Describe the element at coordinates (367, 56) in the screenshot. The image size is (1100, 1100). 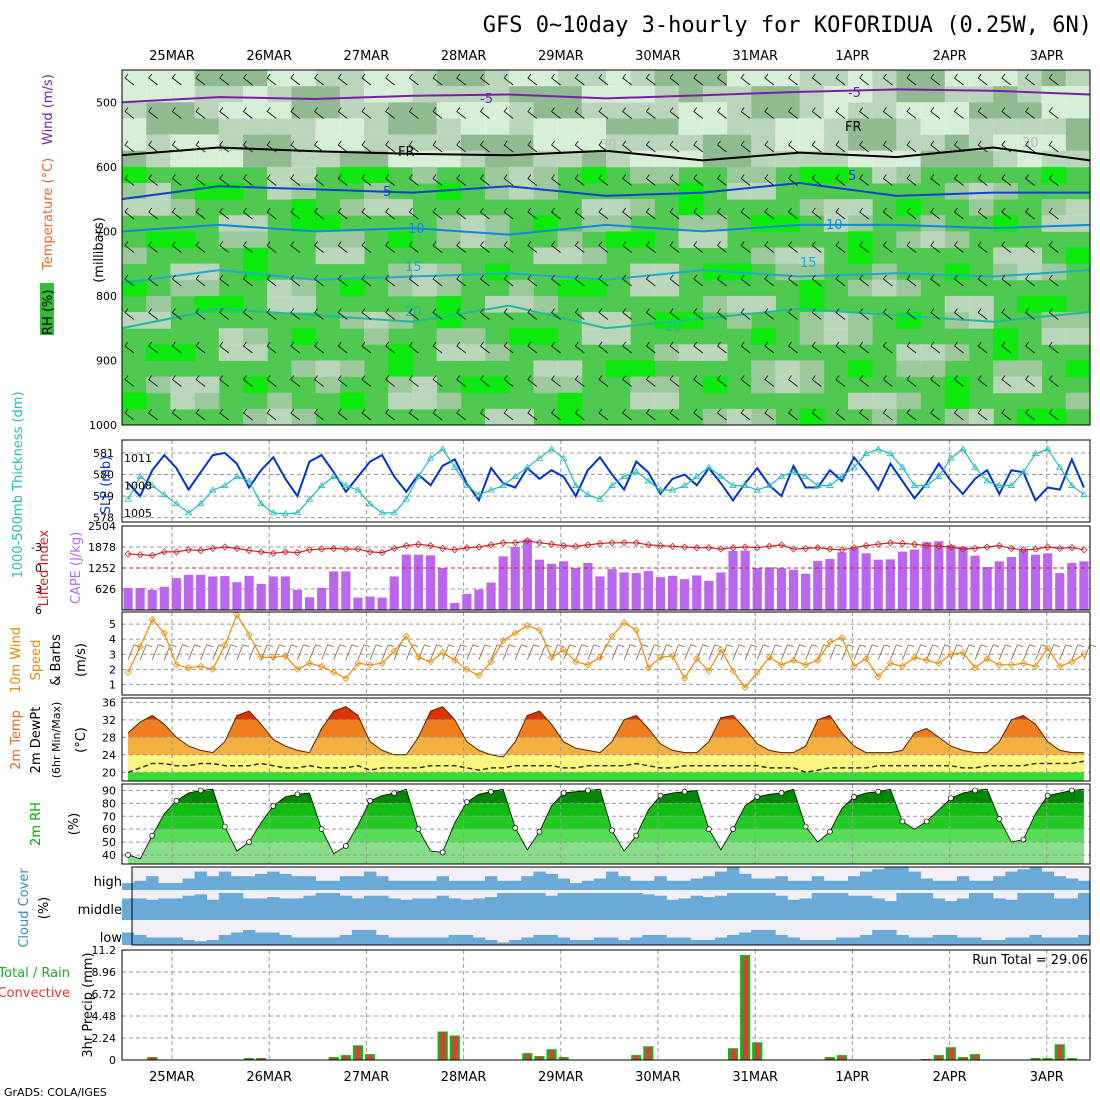
I see `top-date-label: 27MAR` at that location.